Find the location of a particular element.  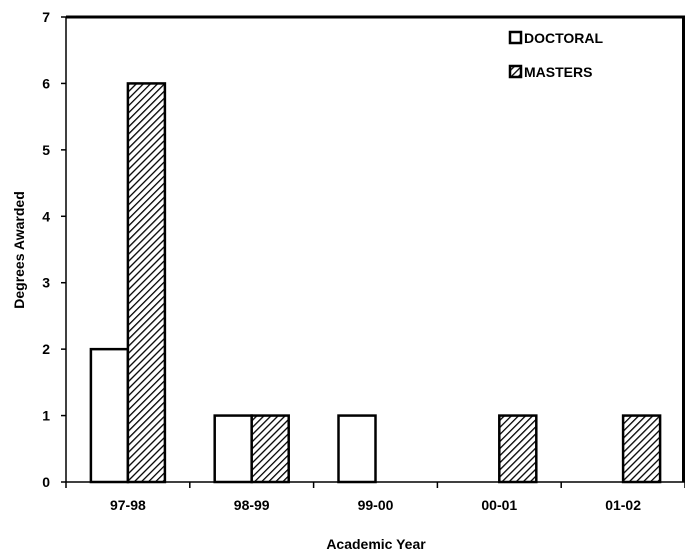

x-axis: 97-98 98-99 99-00 00-01 01-02 is located at coordinates (375, 497).